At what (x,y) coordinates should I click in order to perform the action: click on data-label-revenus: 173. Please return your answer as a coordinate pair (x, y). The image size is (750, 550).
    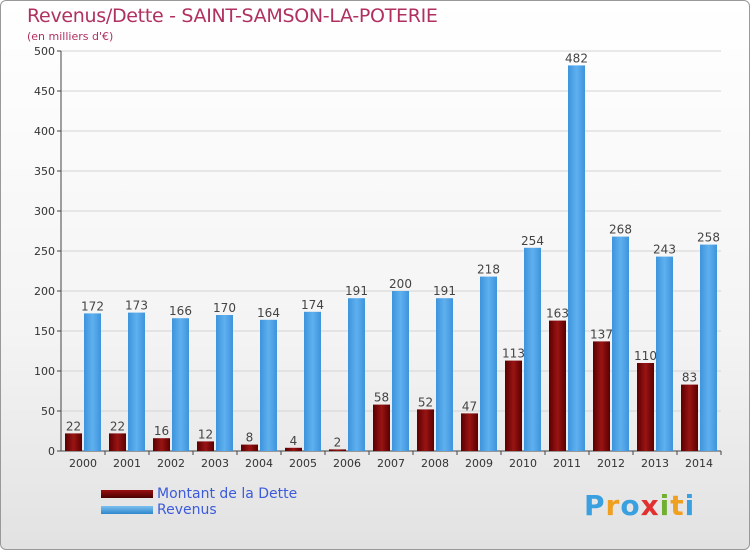
    Looking at the image, I should click on (136, 306).